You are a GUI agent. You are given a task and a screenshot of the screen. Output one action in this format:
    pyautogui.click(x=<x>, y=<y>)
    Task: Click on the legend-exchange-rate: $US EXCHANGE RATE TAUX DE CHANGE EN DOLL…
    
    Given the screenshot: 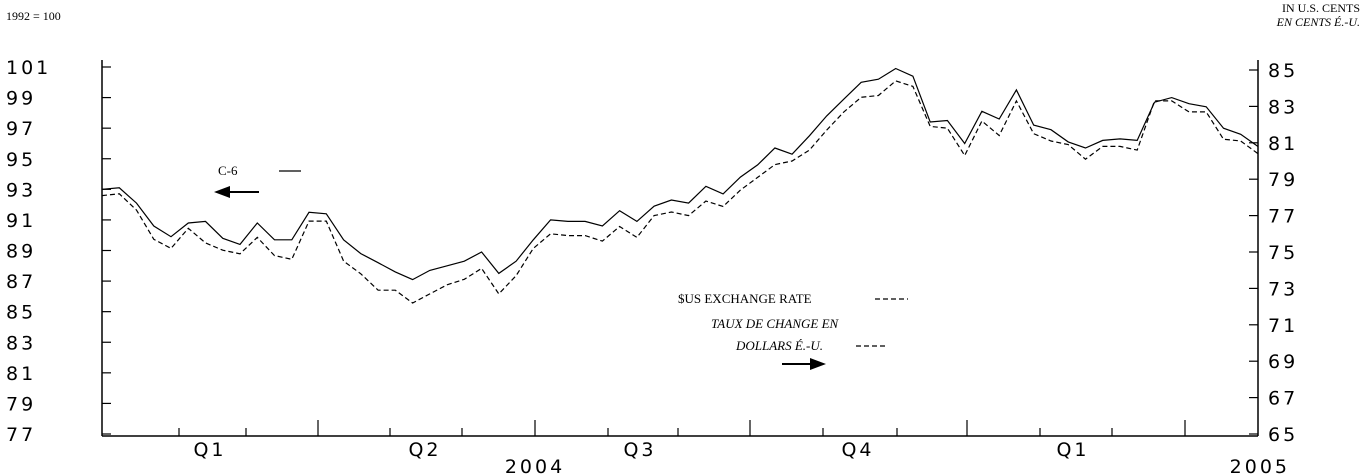 What is the action you would take?
    pyautogui.click(x=793, y=330)
    